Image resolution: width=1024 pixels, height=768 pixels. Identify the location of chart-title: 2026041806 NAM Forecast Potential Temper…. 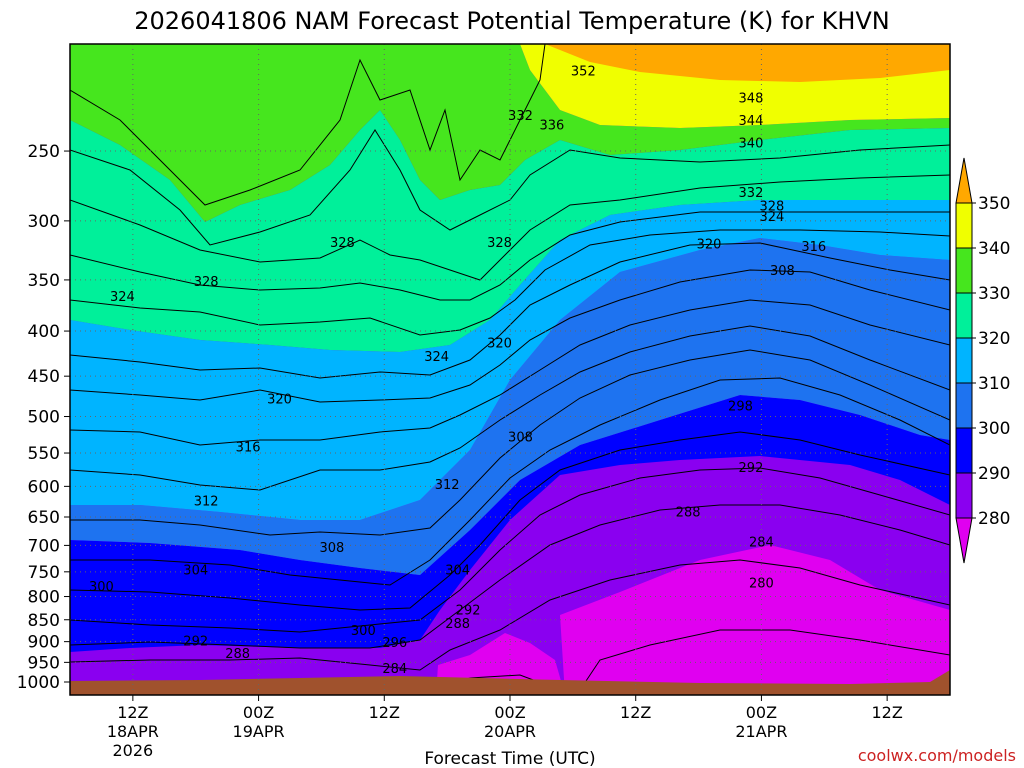
(512, 21).